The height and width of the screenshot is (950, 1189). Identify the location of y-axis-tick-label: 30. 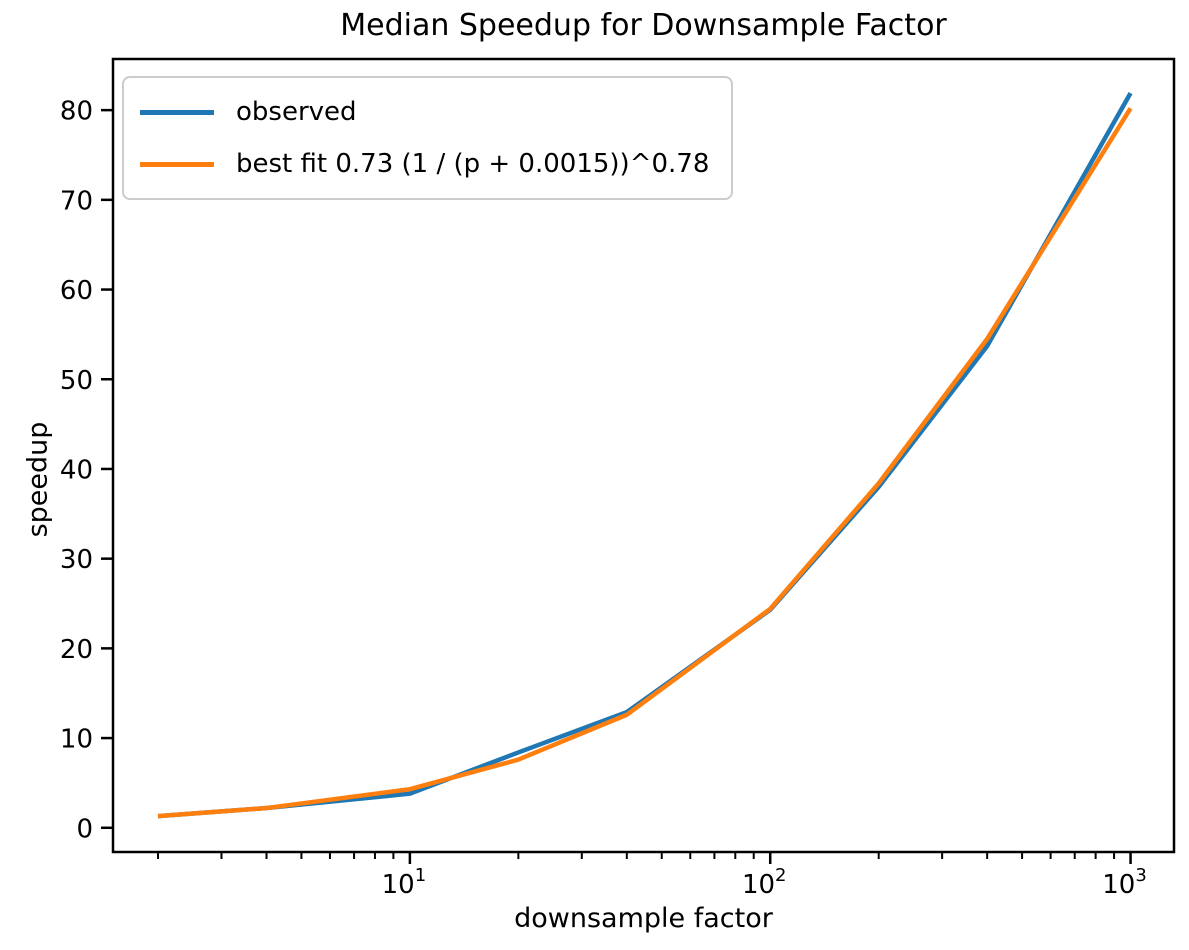
(76, 560).